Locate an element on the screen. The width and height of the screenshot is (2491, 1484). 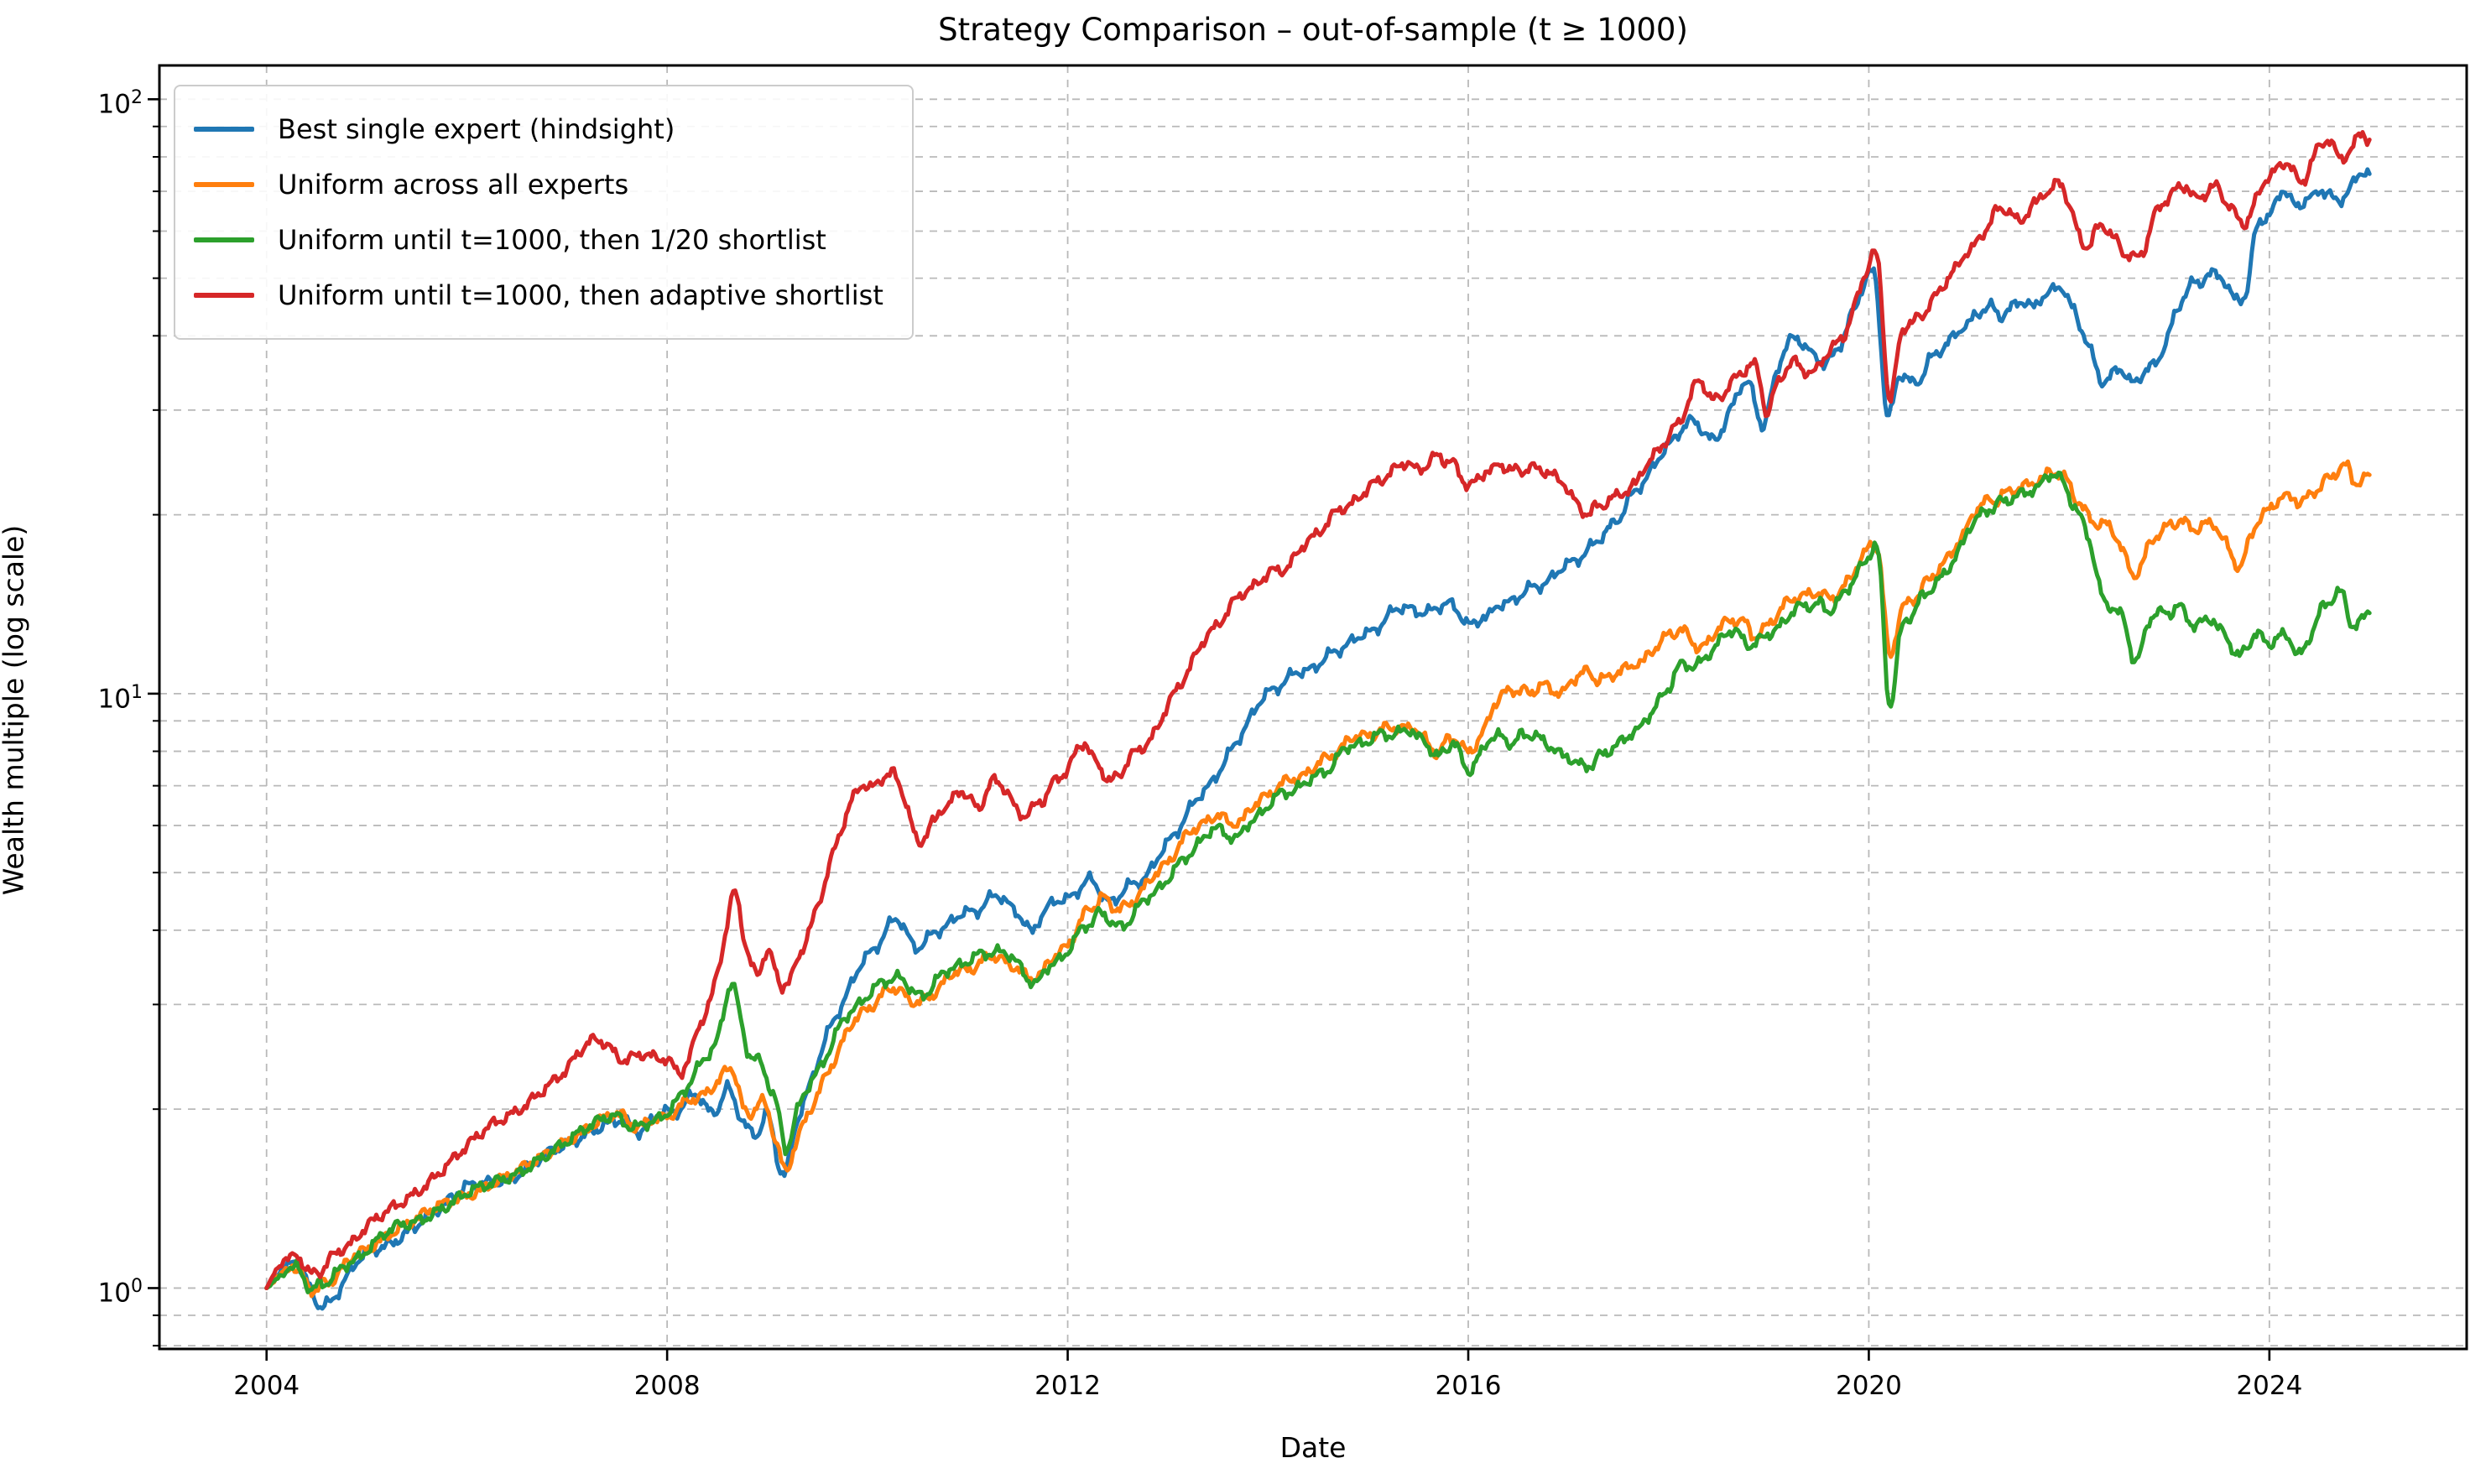
y-axis-label: Wealth multiple (log scale) is located at coordinates (15, 710).